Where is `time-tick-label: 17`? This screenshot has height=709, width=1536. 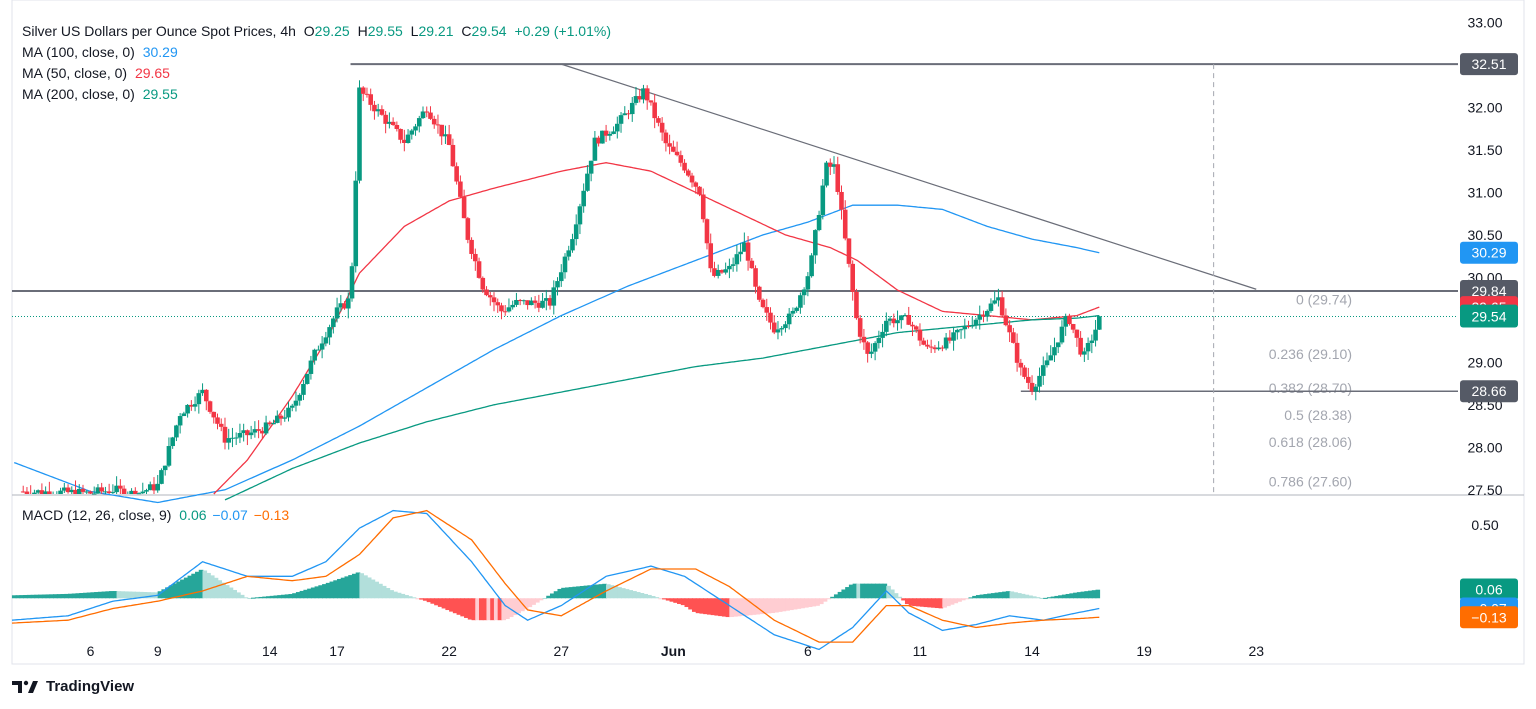 time-tick-label: 17 is located at coordinates (337, 651).